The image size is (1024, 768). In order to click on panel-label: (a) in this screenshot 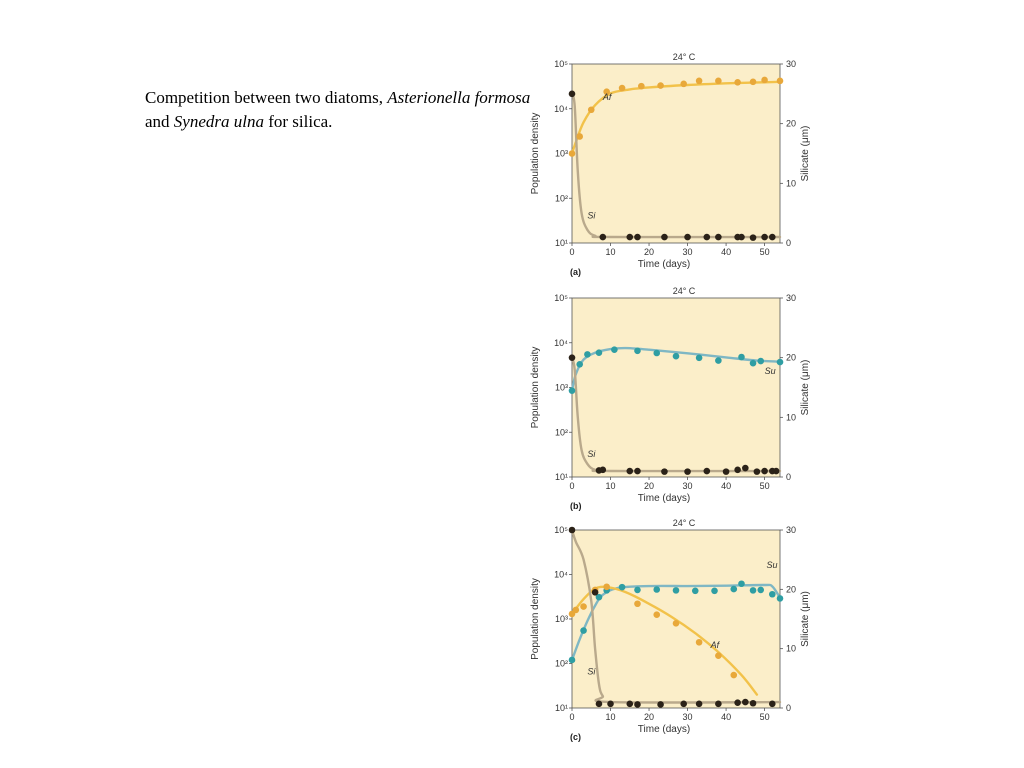, I will do `click(575, 272)`.